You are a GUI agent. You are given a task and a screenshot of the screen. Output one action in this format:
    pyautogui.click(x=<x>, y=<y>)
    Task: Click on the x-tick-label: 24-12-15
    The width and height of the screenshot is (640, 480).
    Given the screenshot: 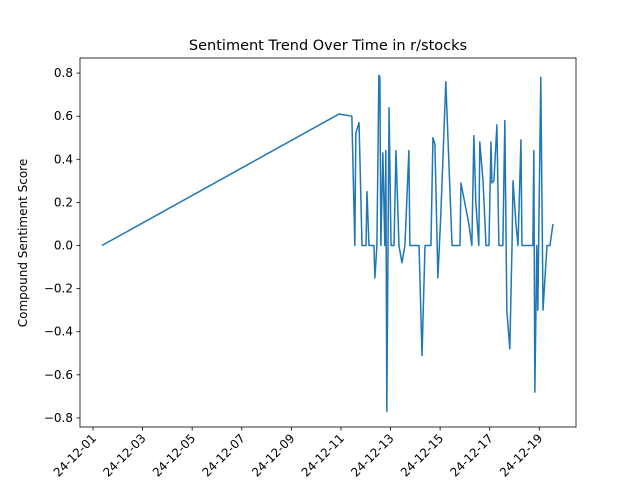 What is the action you would take?
    pyautogui.click(x=422, y=455)
    